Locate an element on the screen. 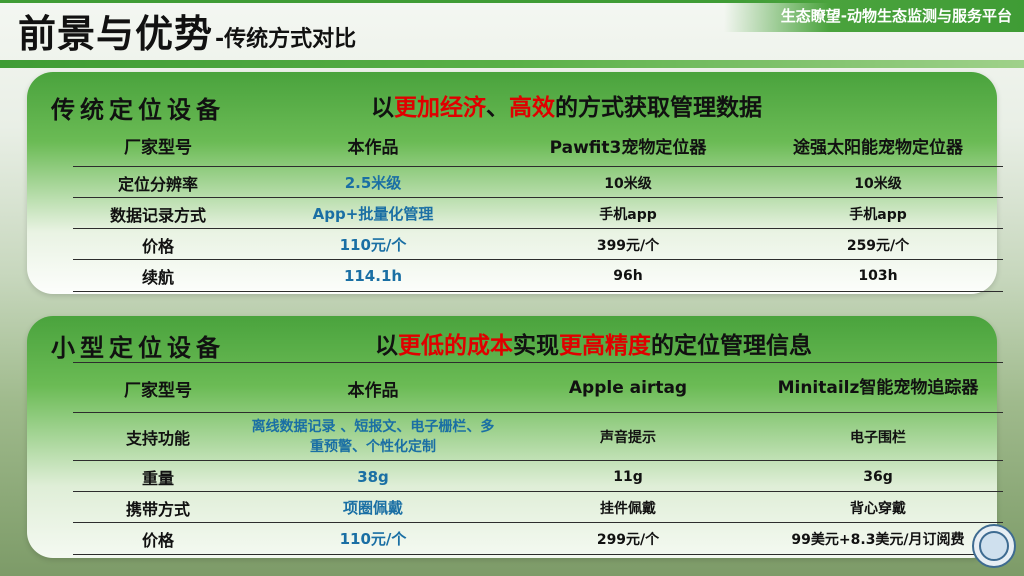  row-label: 重量 is located at coordinates (157, 478).